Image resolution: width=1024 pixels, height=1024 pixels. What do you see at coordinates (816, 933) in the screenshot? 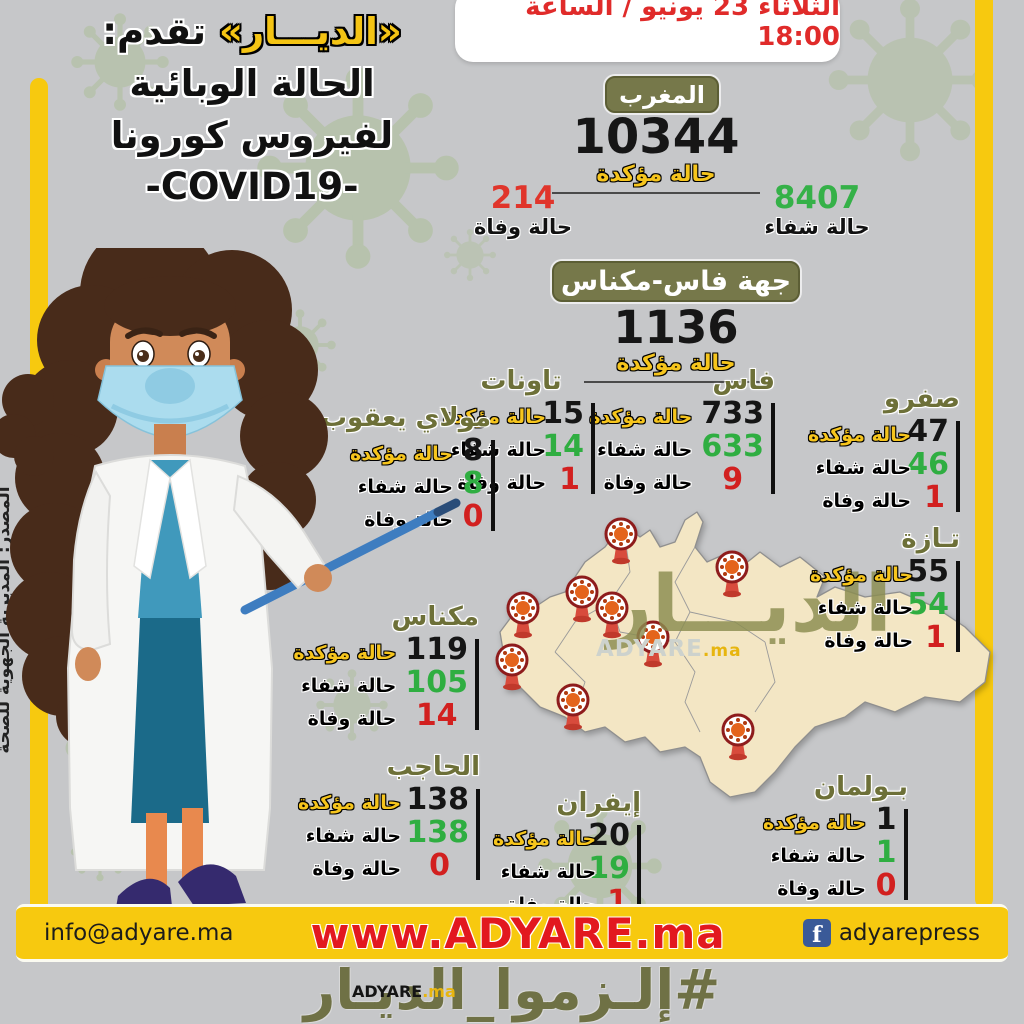
I see `facebook-icon: f` at bounding box center [816, 933].